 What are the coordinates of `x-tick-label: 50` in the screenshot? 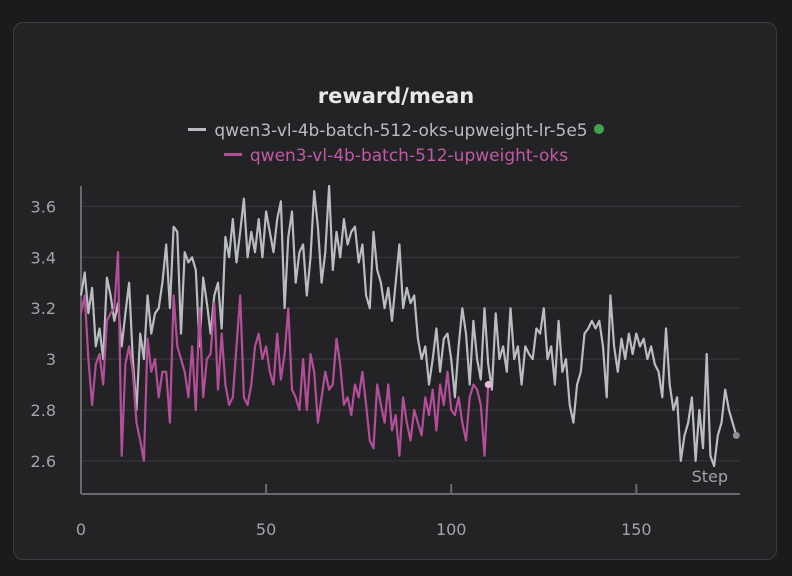 It's located at (266, 529).